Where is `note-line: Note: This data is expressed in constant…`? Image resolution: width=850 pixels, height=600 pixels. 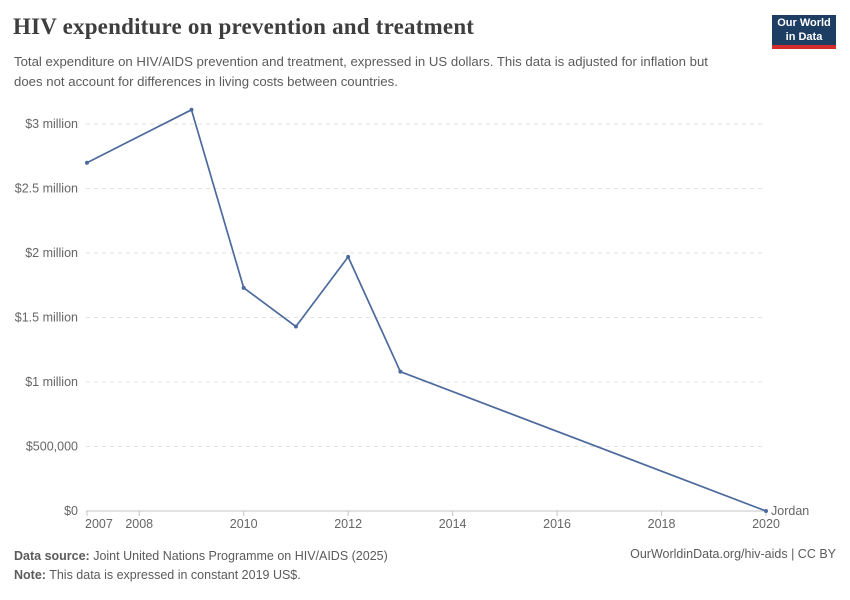 note-line: Note: This data is expressed in constant… is located at coordinates (201, 575).